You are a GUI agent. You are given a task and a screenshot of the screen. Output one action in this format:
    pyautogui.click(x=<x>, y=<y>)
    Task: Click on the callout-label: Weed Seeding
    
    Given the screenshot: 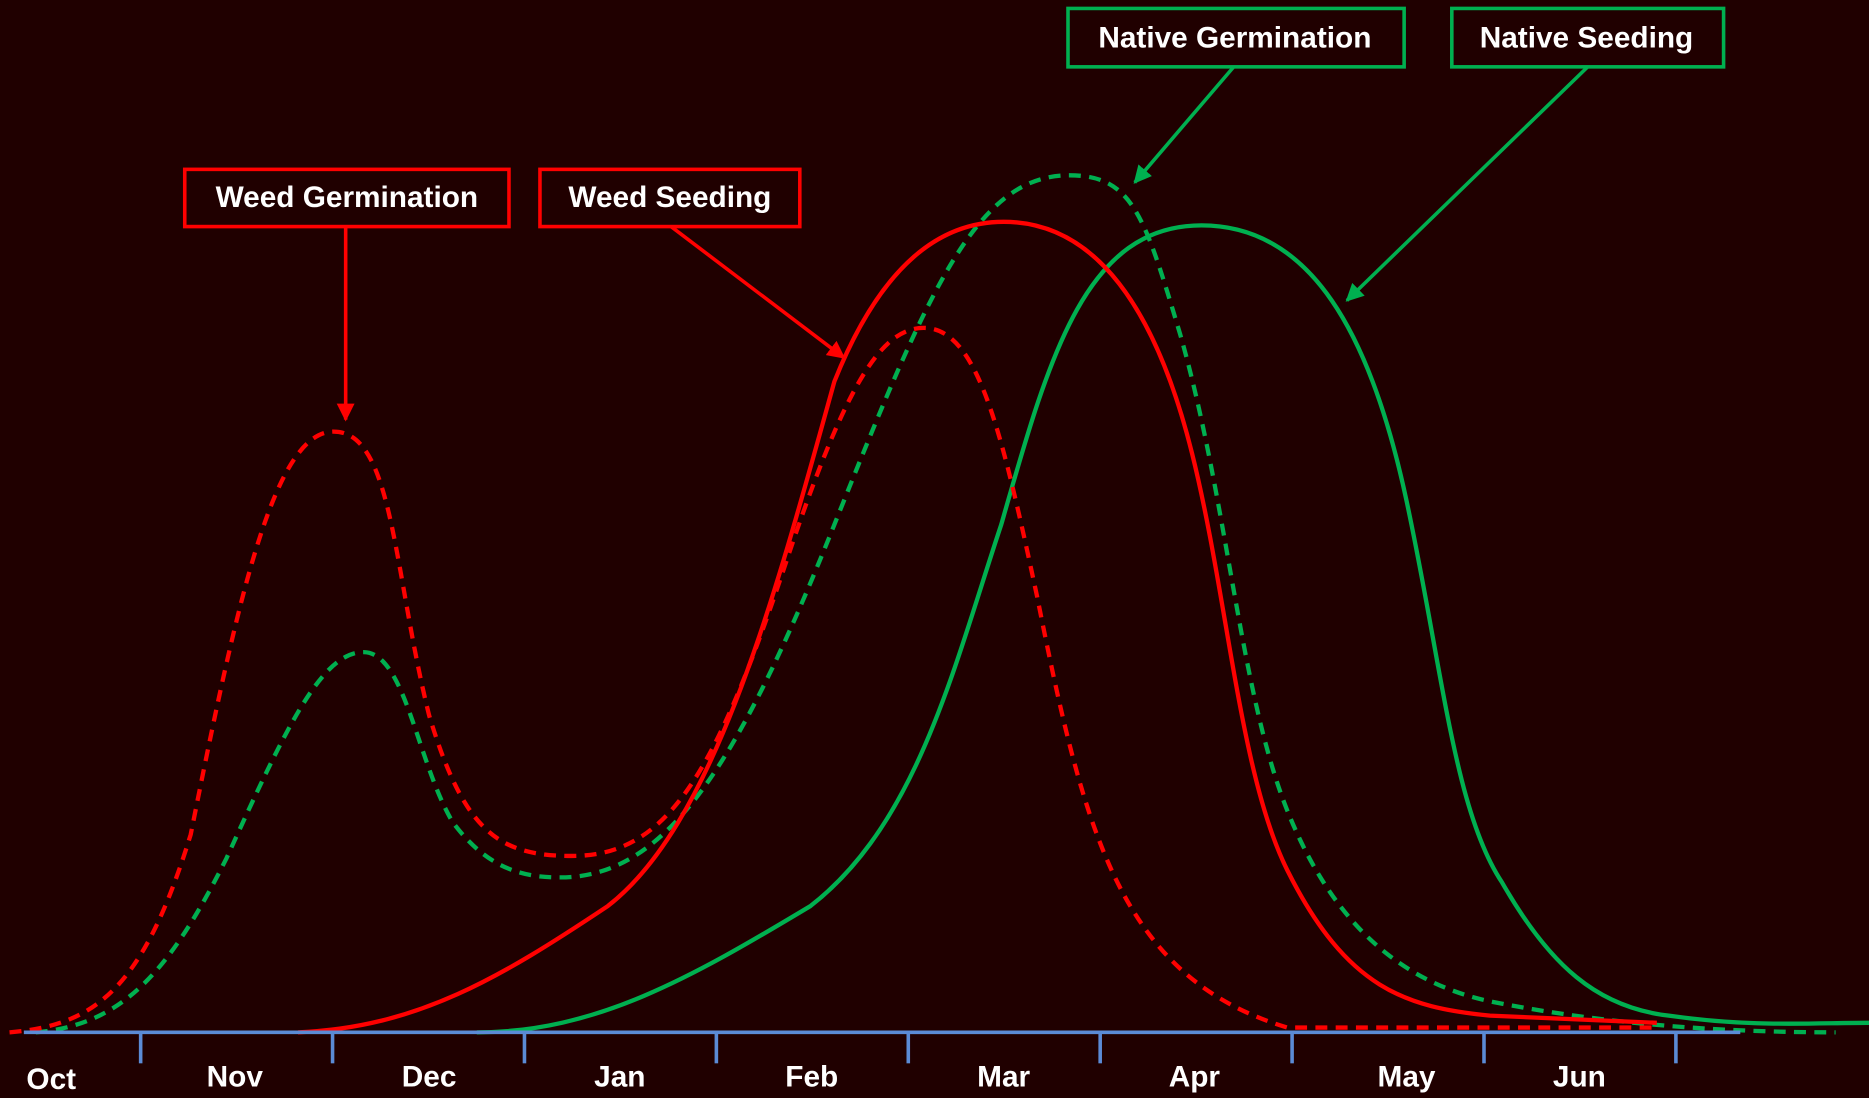 What is the action you would take?
    pyautogui.click(x=669, y=197)
    